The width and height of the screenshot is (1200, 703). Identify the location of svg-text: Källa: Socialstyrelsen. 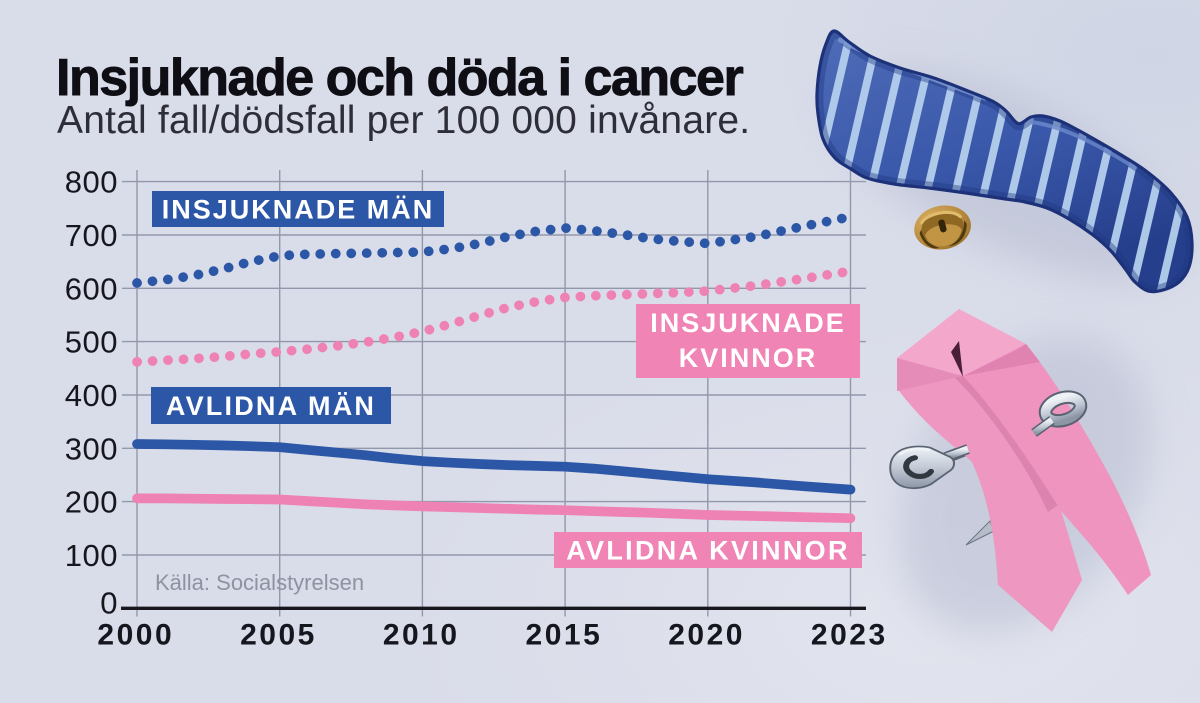
(259, 582).